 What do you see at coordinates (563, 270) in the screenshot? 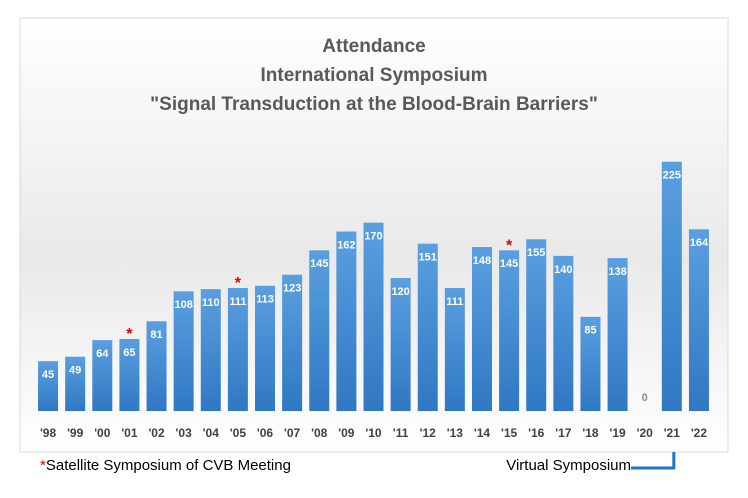
I see `value-label: 140` at bounding box center [563, 270].